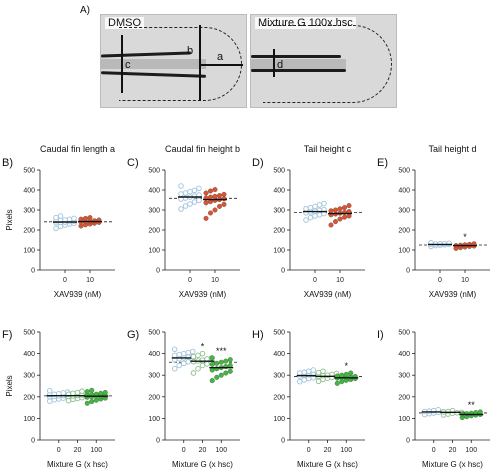 The width and height of the screenshot is (500, 472). What do you see at coordinates (158, 271) in the screenshot?
I see `chart-c-y-tick-label: 0` at bounding box center [158, 271].